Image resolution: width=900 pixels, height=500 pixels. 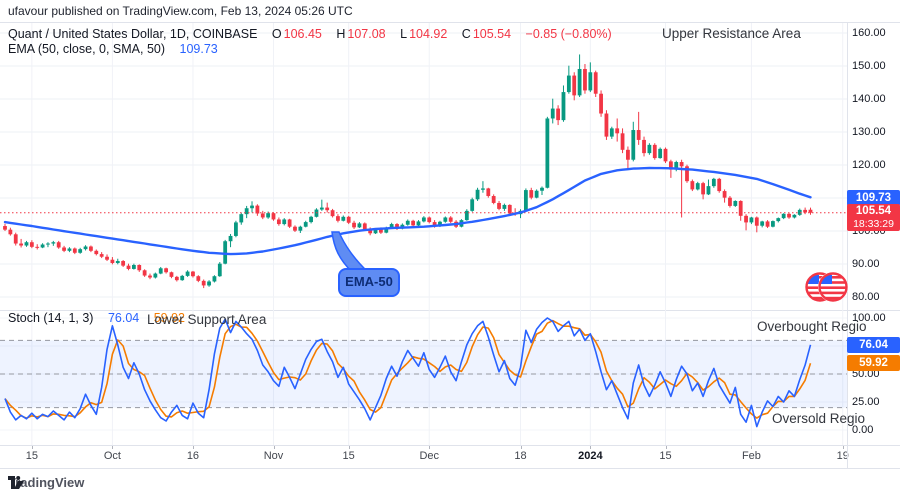 What do you see at coordinates (428, 34) in the screenshot?
I see `low-value: 104.92` at bounding box center [428, 34].